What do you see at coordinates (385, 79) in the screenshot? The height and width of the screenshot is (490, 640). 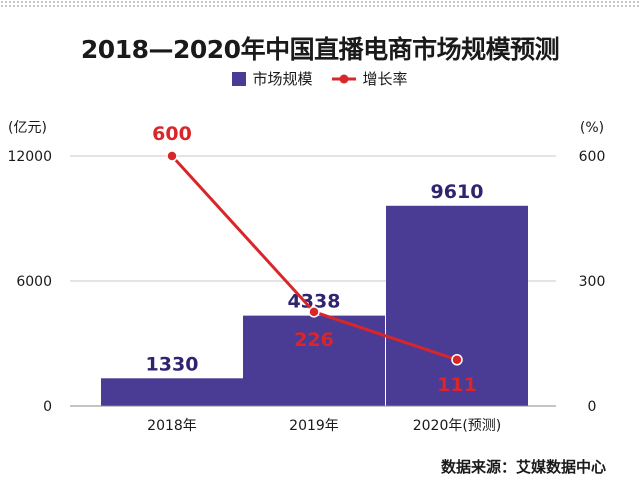 I see `legend-line-label: 增长率` at bounding box center [385, 79].